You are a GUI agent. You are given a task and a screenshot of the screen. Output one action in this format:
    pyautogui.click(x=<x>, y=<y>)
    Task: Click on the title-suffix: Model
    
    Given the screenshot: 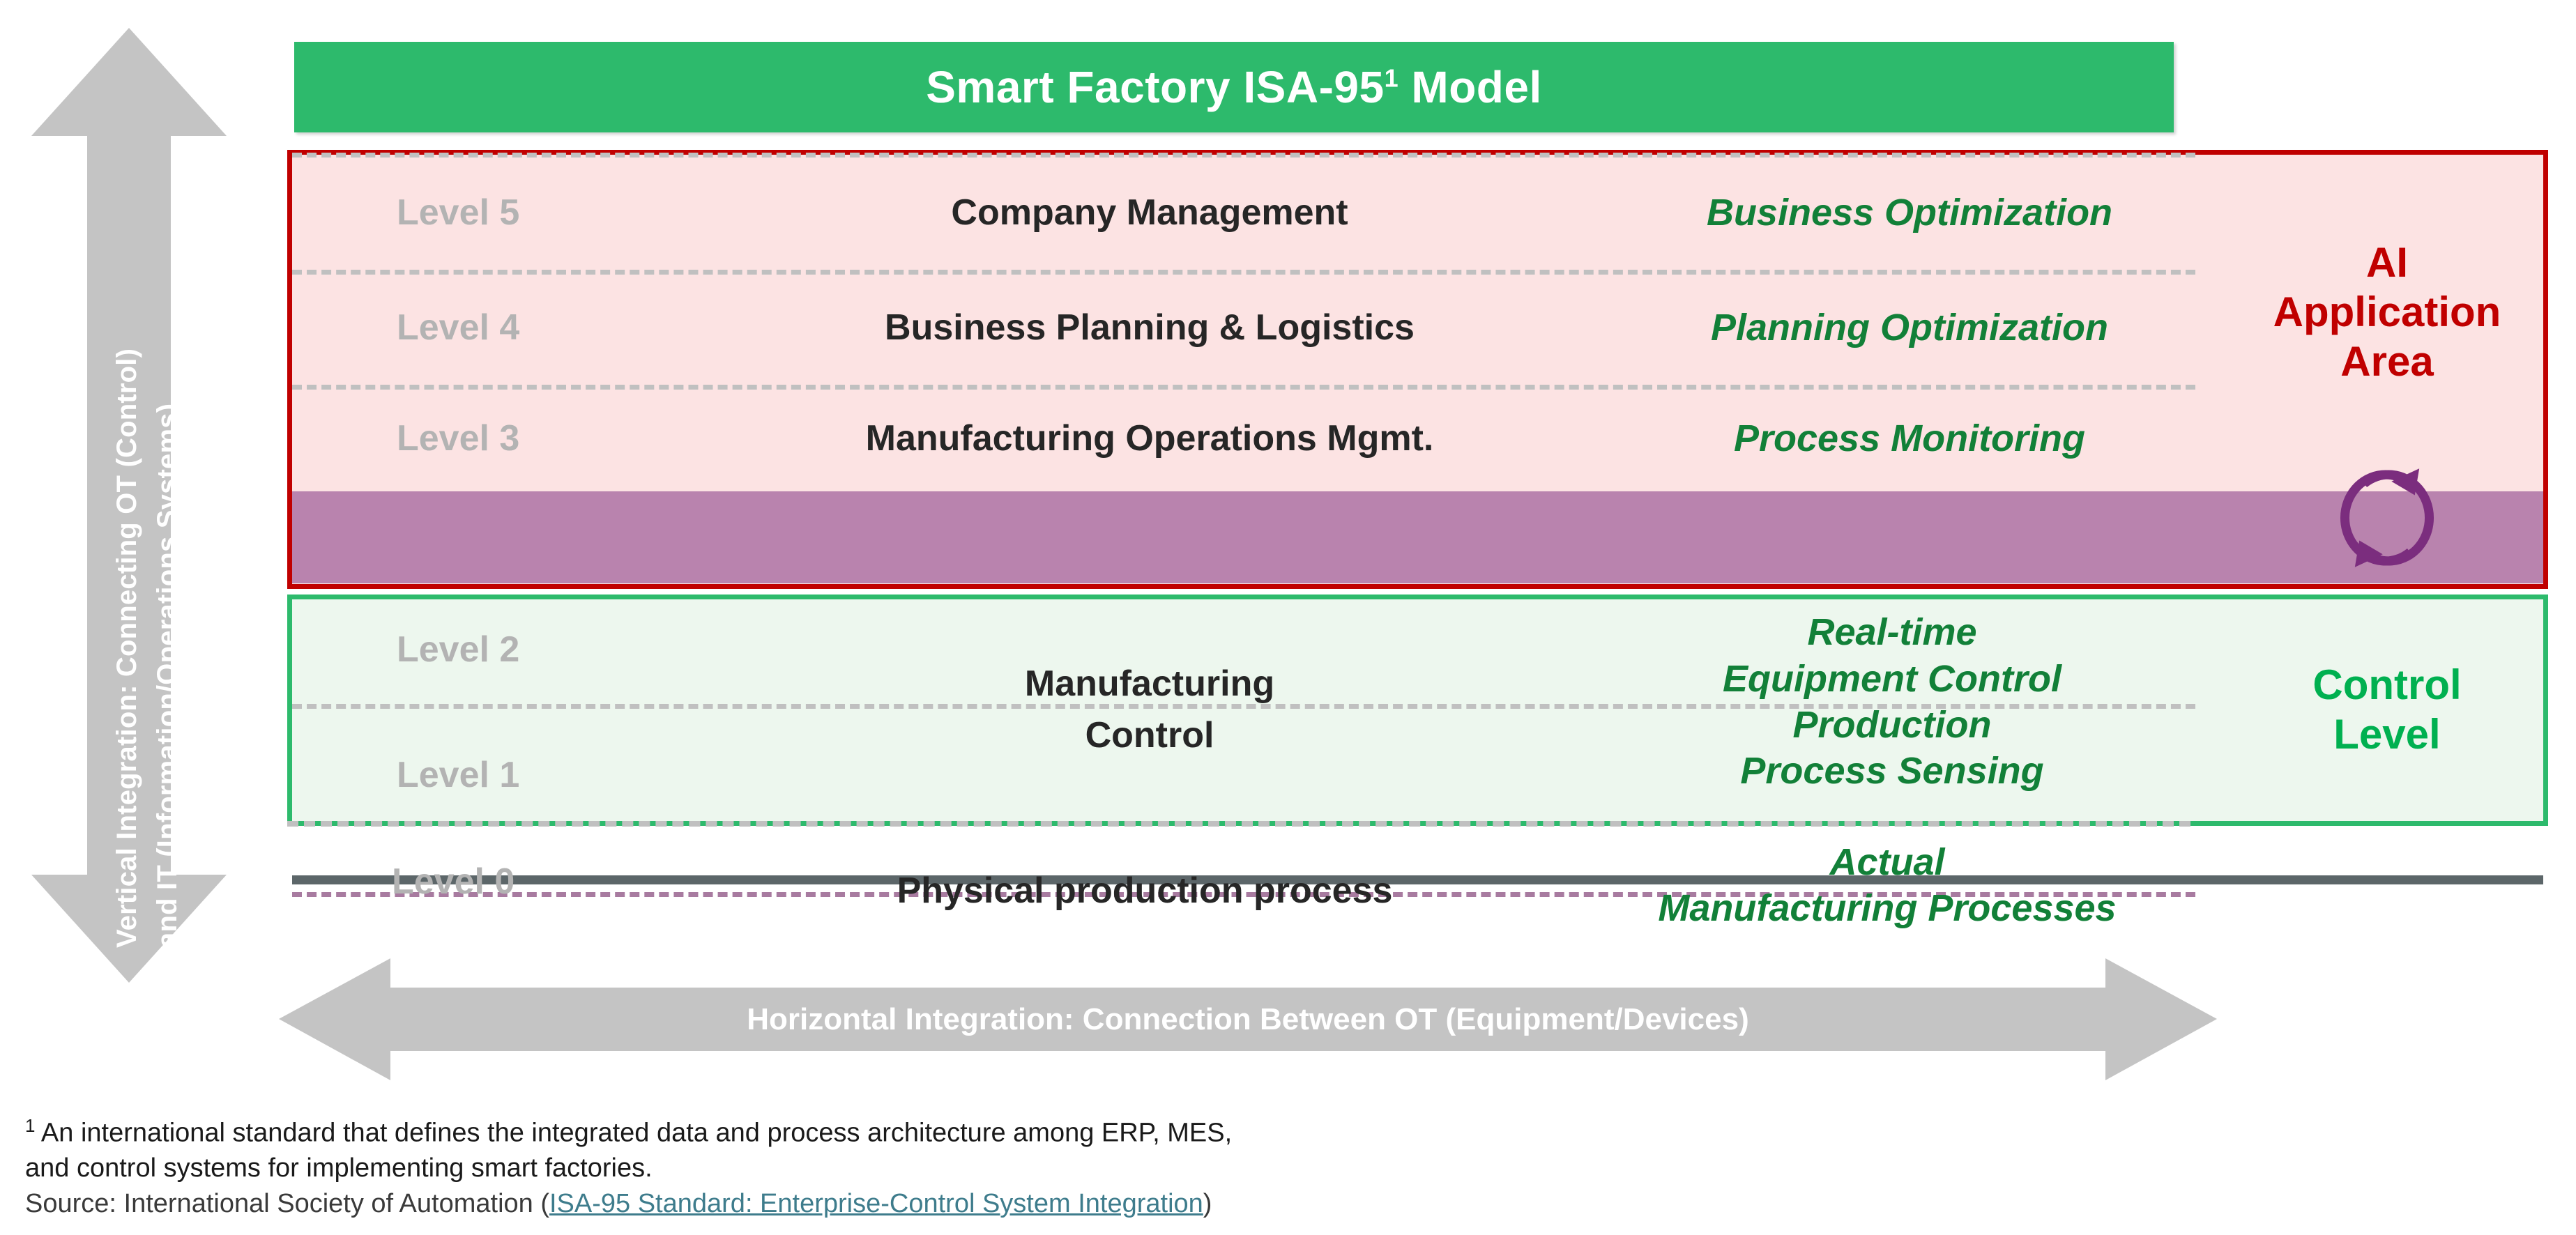 What is the action you would take?
    pyautogui.click(x=1470, y=87)
    